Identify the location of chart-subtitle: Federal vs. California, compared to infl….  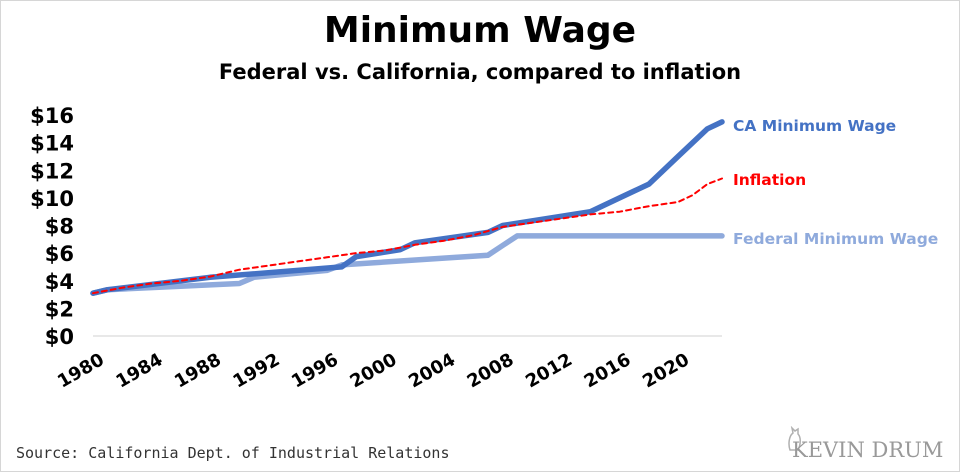
(480, 72).